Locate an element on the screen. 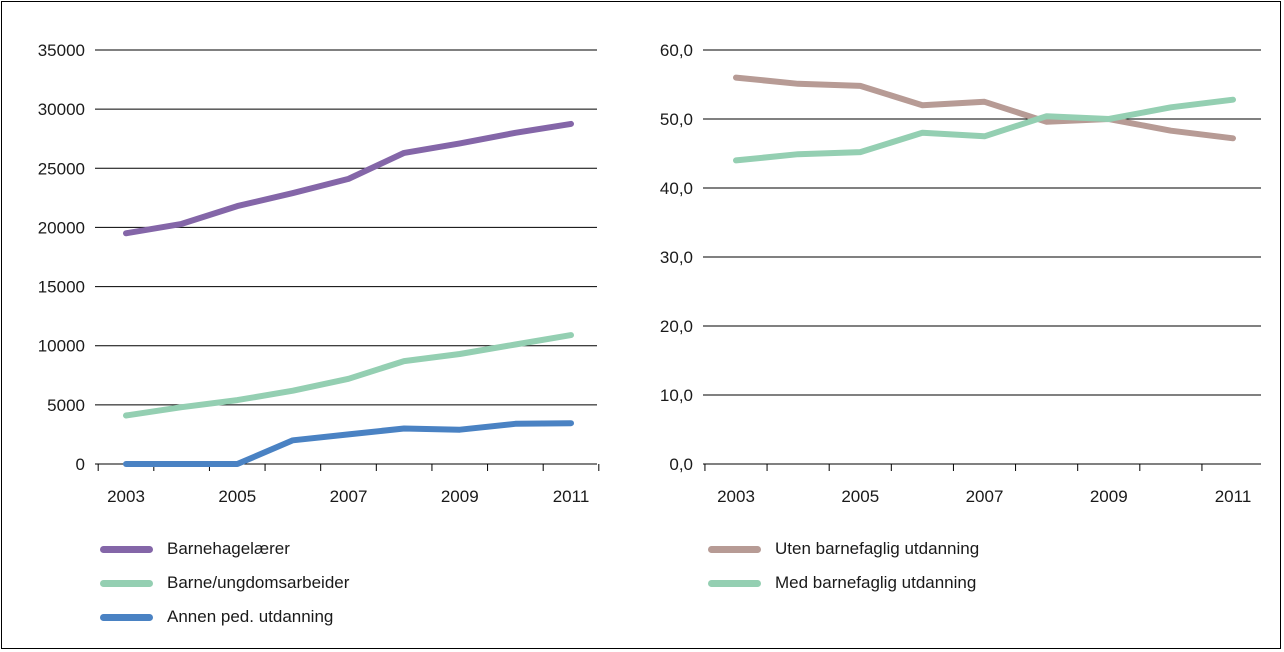 The width and height of the screenshot is (1284, 652). y-tick-label: 10000 is located at coordinates (61, 346).